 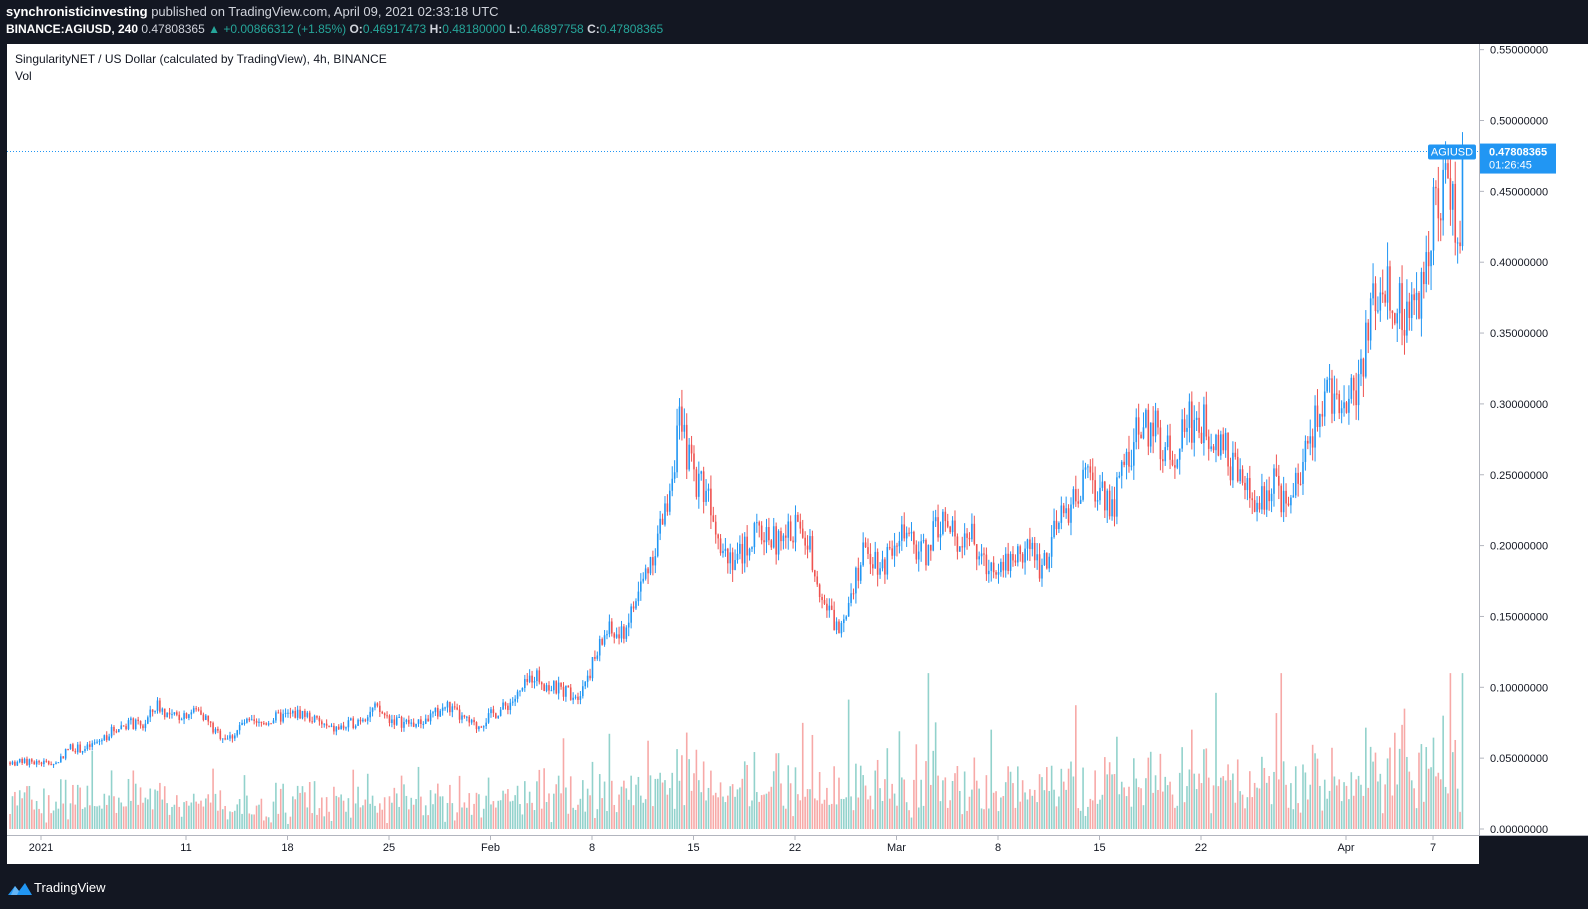 What do you see at coordinates (1518, 153) in the screenshot?
I see `last-price-tag: 0.47808365` at bounding box center [1518, 153].